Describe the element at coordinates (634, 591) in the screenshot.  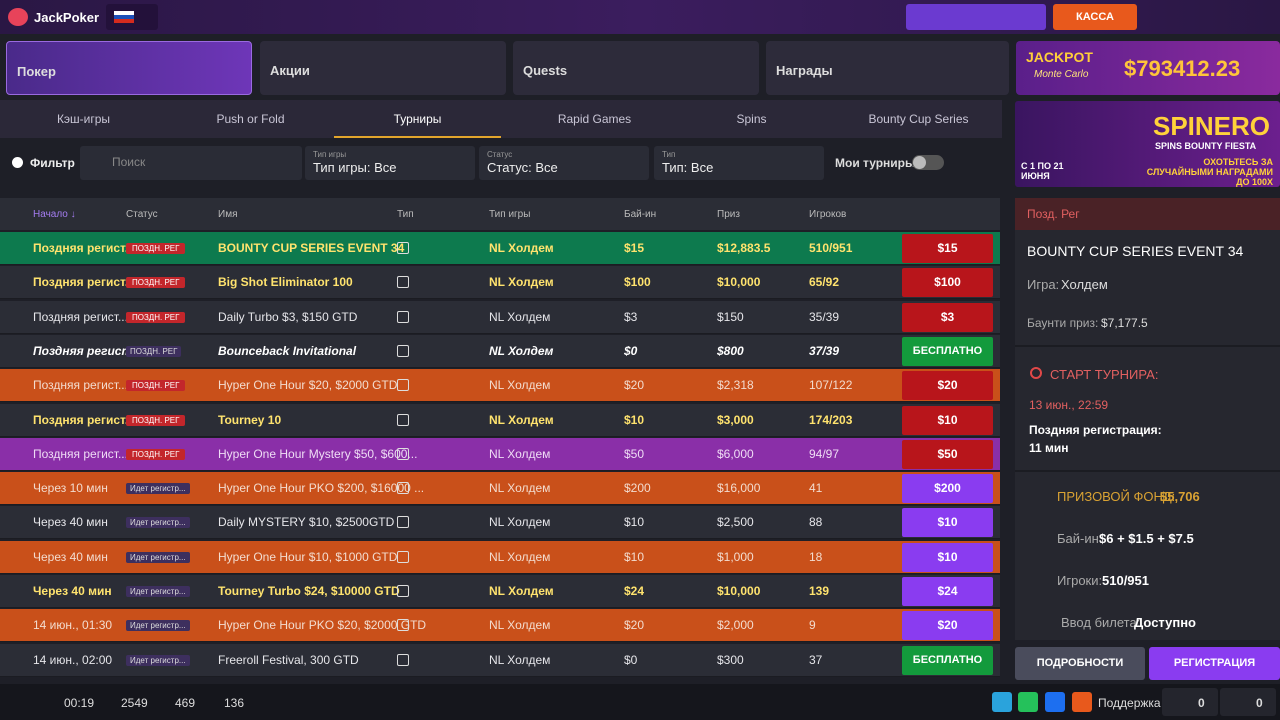
I see `buyin-cell: $24` at that location.